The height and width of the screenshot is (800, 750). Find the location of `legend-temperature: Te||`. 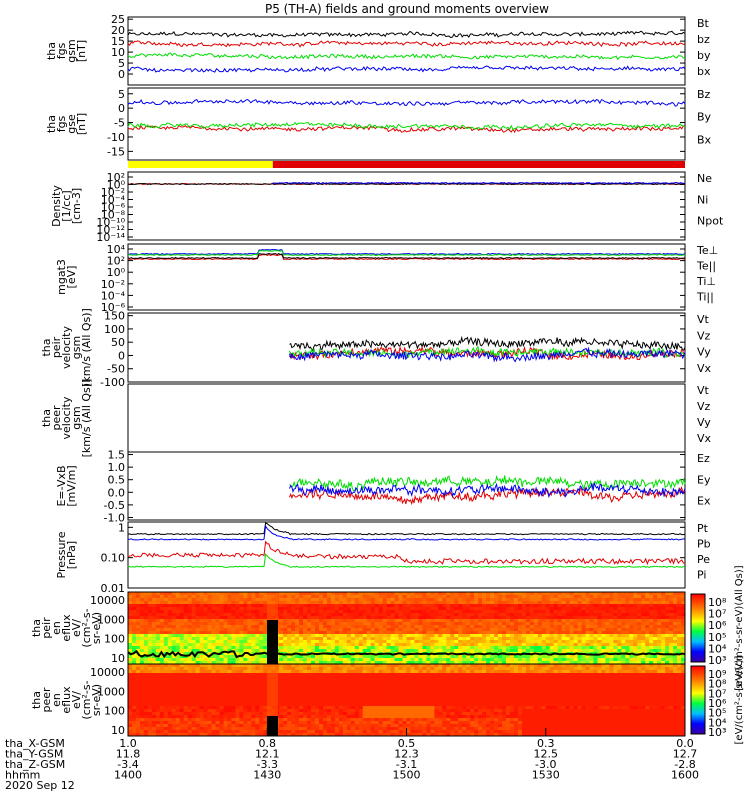

legend-temperature: Te|| is located at coordinates (706, 266).